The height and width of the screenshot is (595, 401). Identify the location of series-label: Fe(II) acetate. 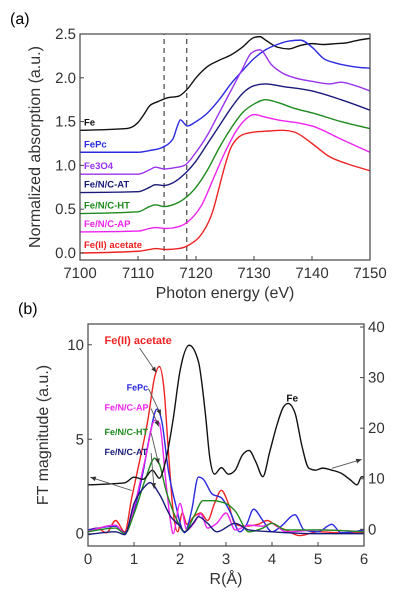
(113, 245).